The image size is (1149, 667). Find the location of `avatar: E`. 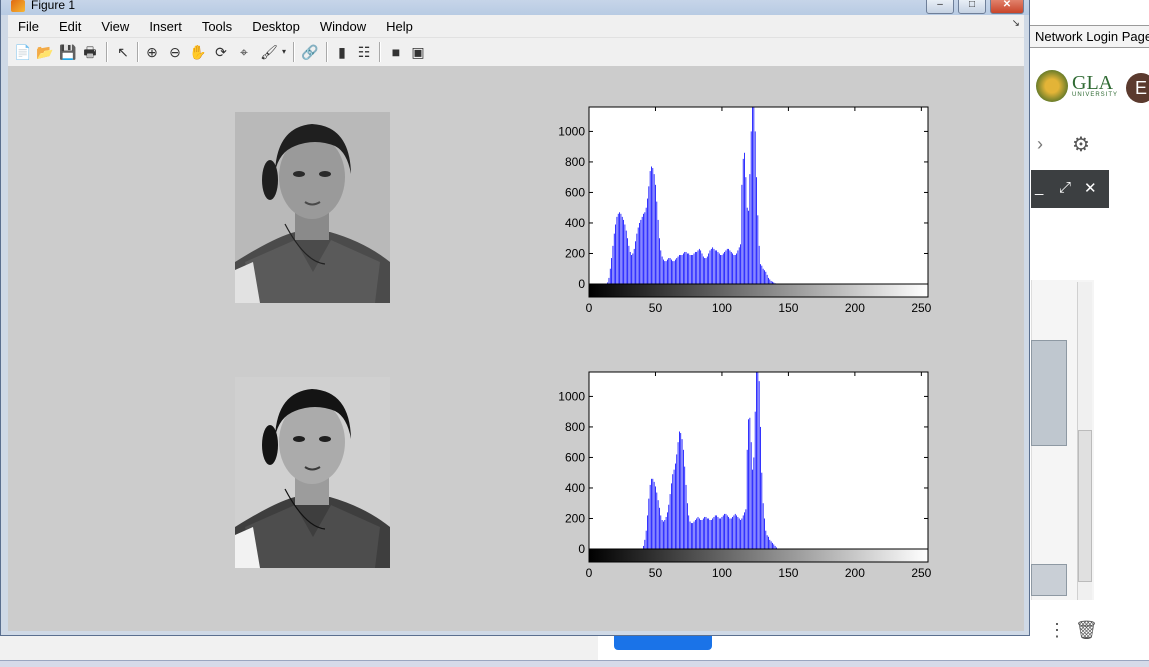

avatar: E is located at coordinates (1137, 88).